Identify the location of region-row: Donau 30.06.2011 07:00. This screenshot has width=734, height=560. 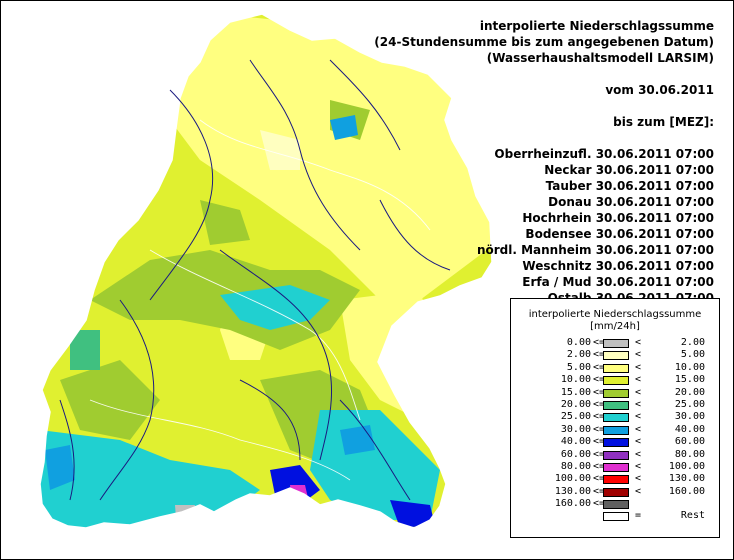
(544, 202).